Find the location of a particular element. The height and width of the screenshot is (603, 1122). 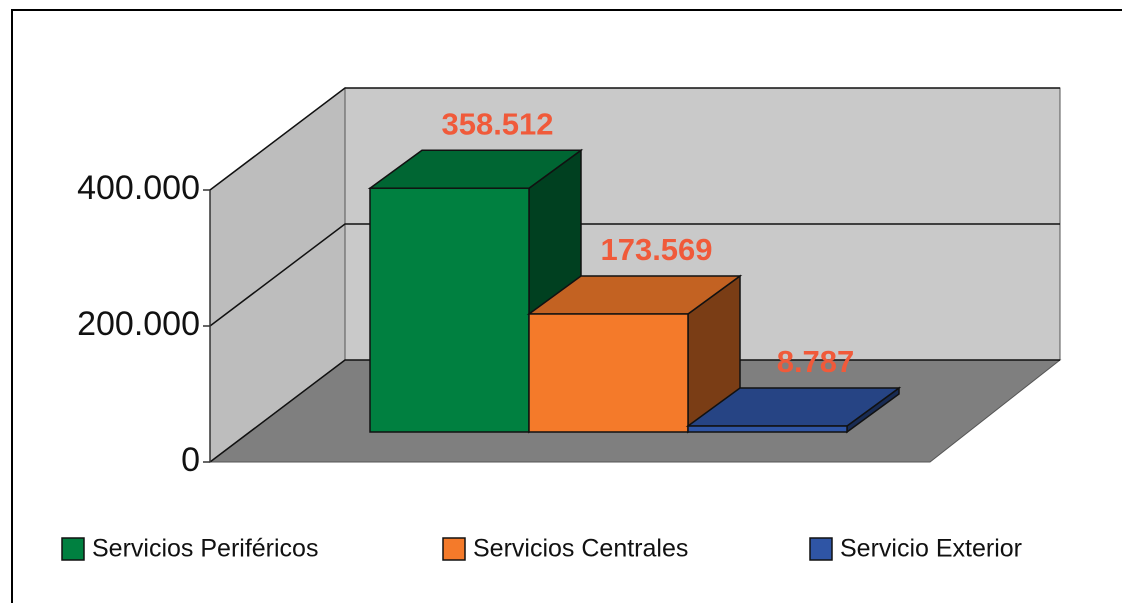

value-label: 173.569 is located at coordinates (656, 249).